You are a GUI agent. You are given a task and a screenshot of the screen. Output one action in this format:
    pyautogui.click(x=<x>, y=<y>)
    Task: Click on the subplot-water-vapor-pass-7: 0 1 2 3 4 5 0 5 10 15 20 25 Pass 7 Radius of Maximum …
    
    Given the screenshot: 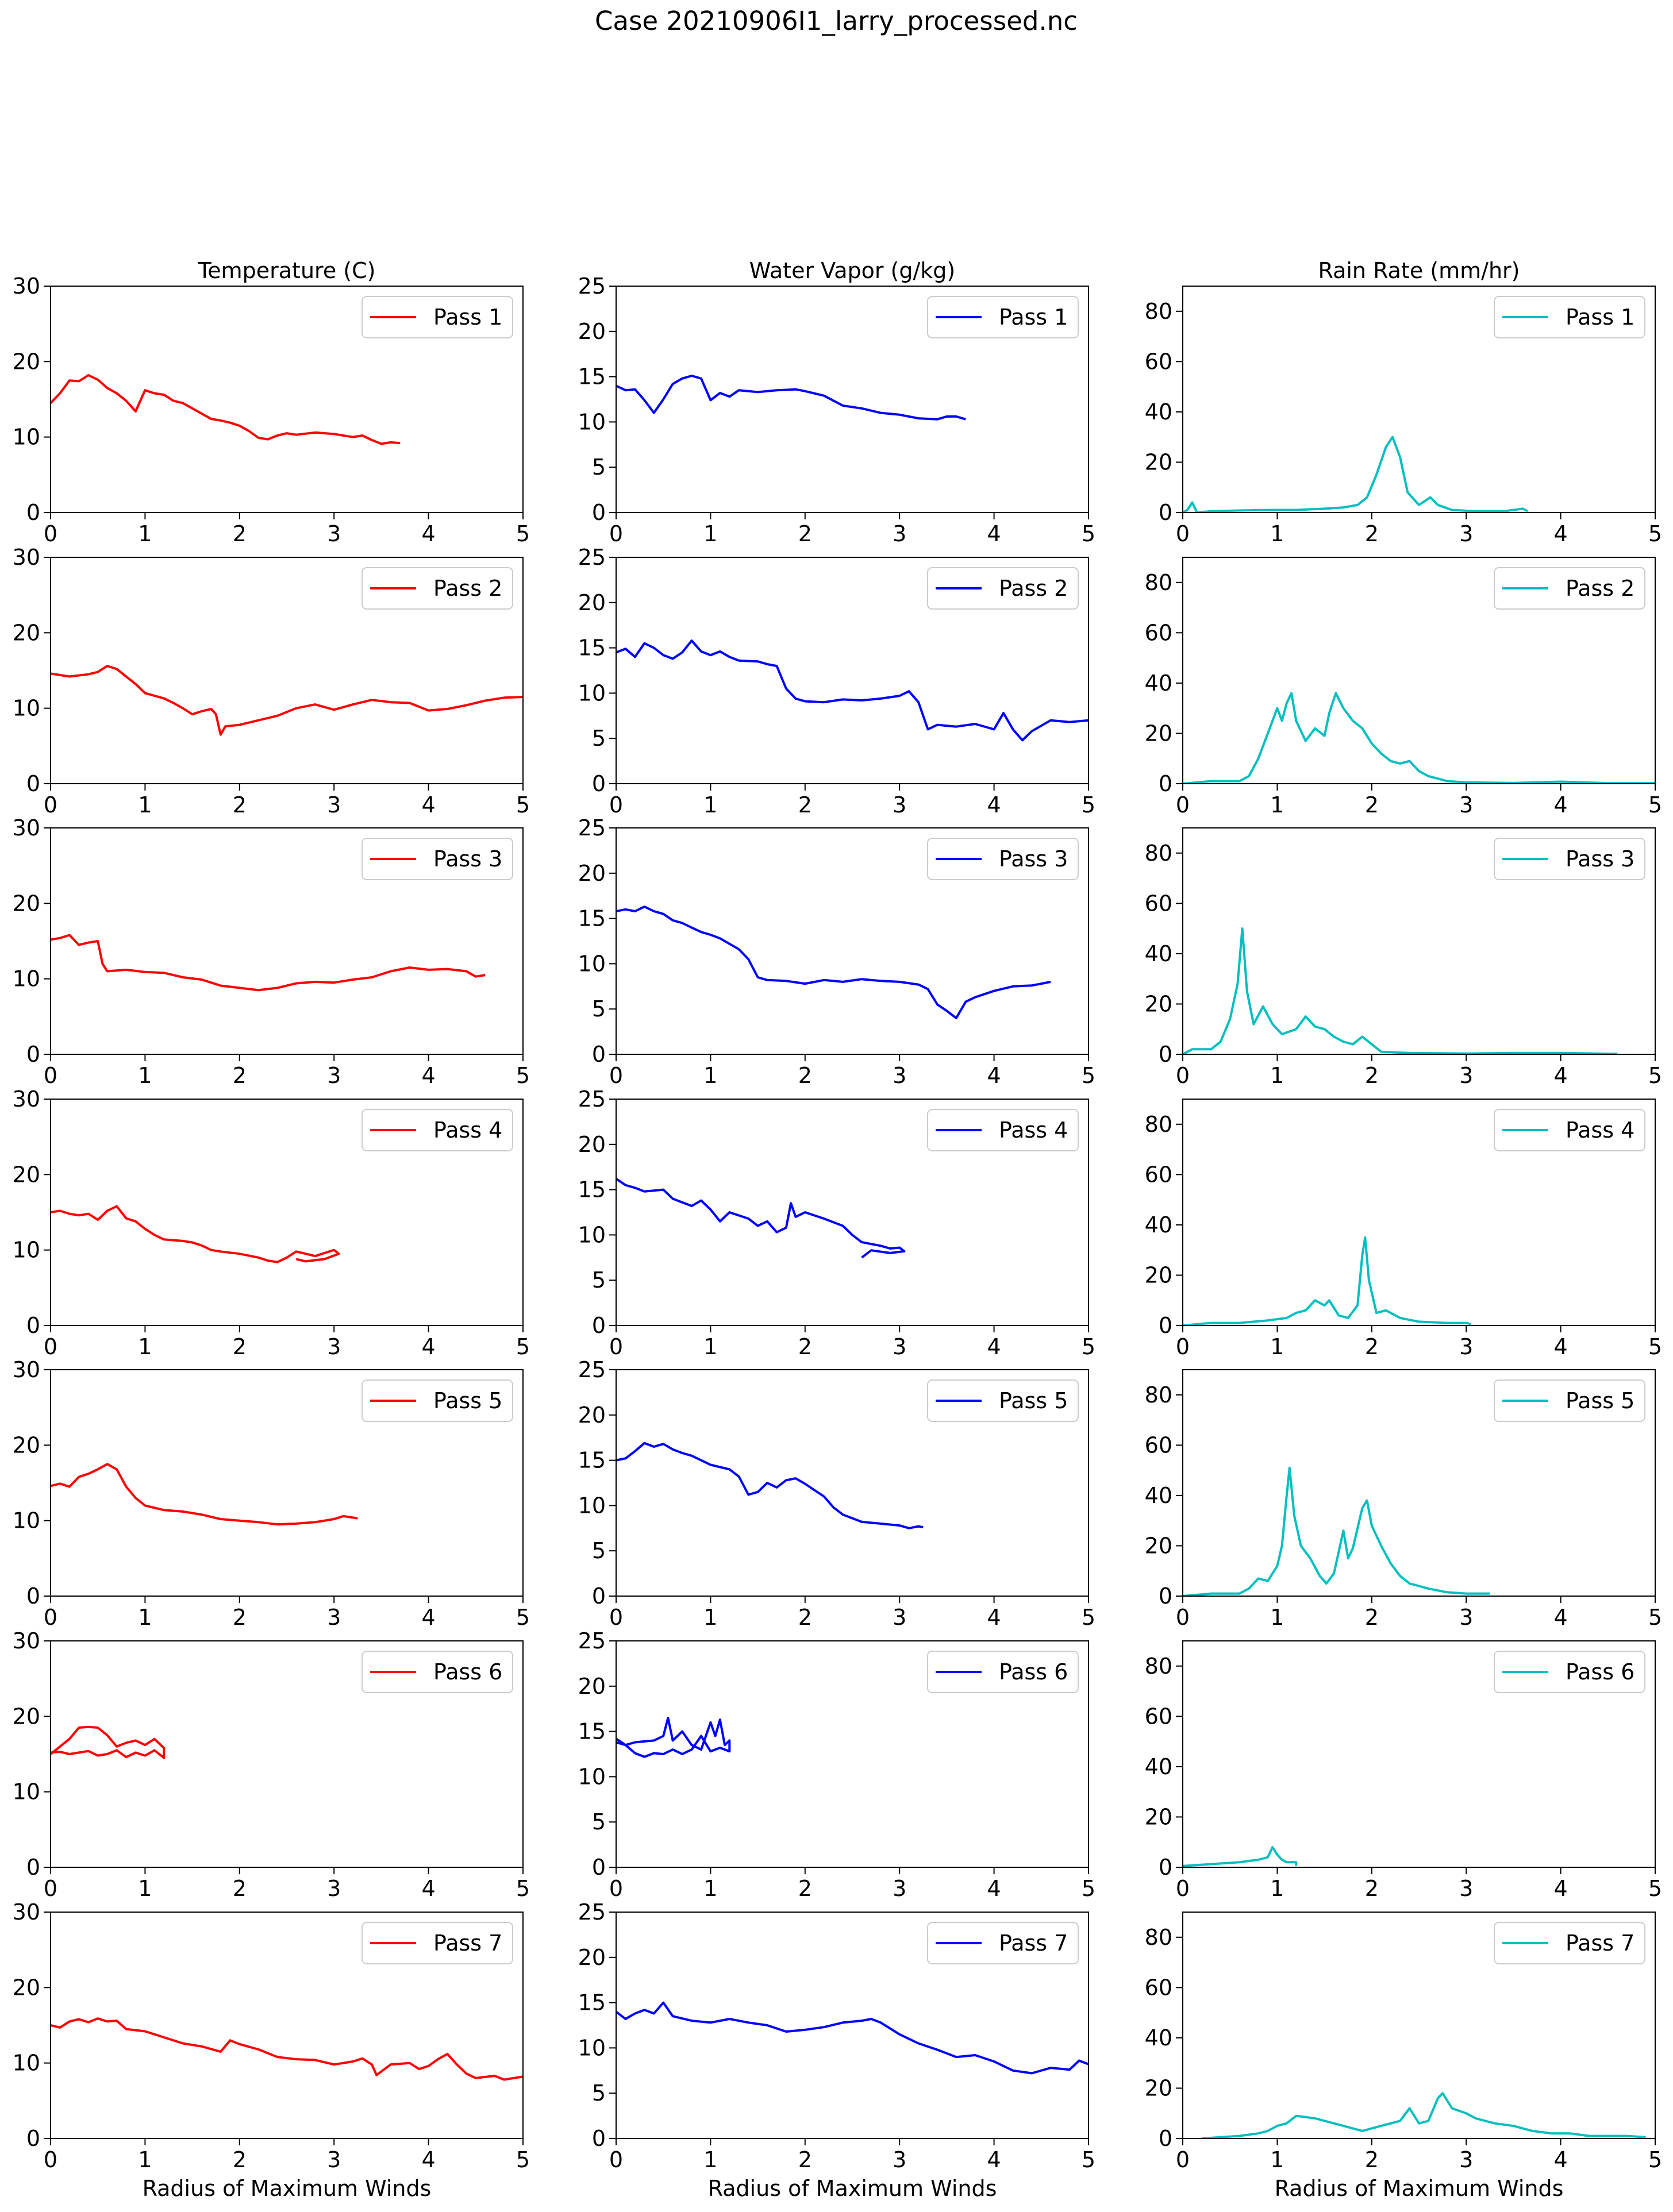 What is the action you would take?
    pyautogui.click(x=836, y=2050)
    